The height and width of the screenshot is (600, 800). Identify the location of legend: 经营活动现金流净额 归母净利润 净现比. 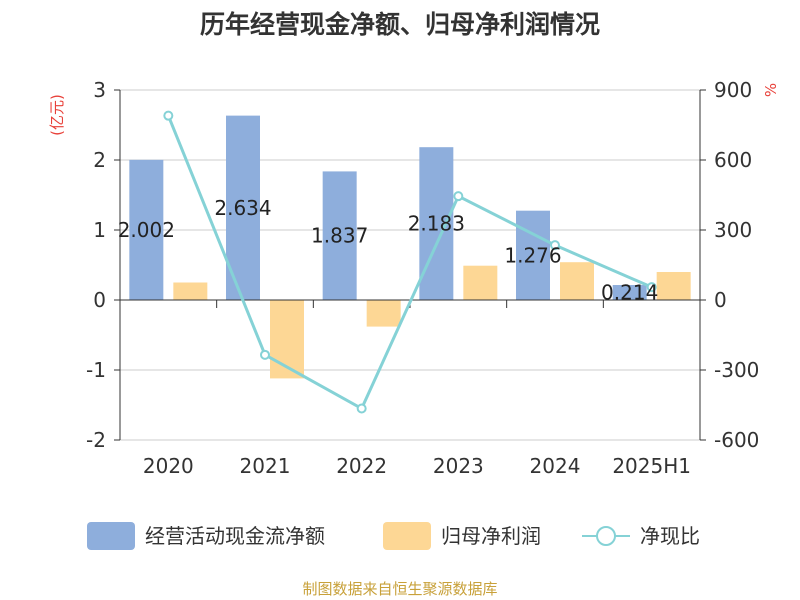
(393, 536).